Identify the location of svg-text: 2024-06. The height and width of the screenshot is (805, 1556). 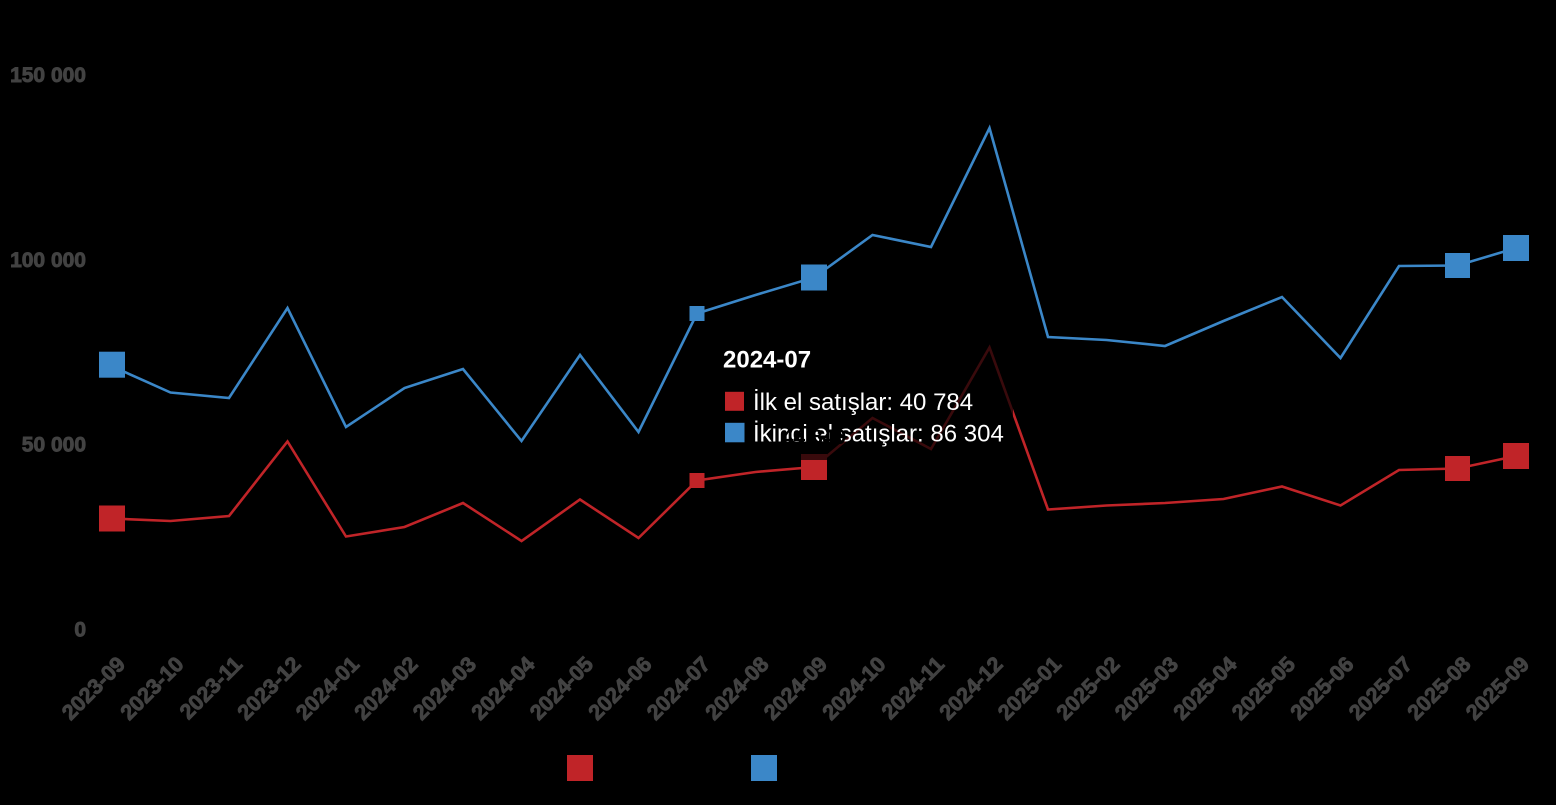
(620, 688).